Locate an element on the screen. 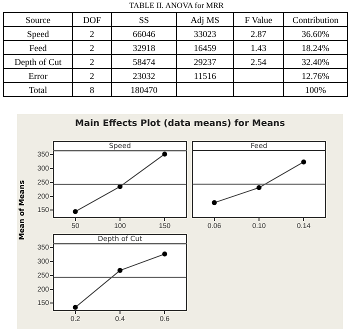 Image resolution: width=353 pixels, height=329 pixels. text: Error is located at coordinates (38, 75).